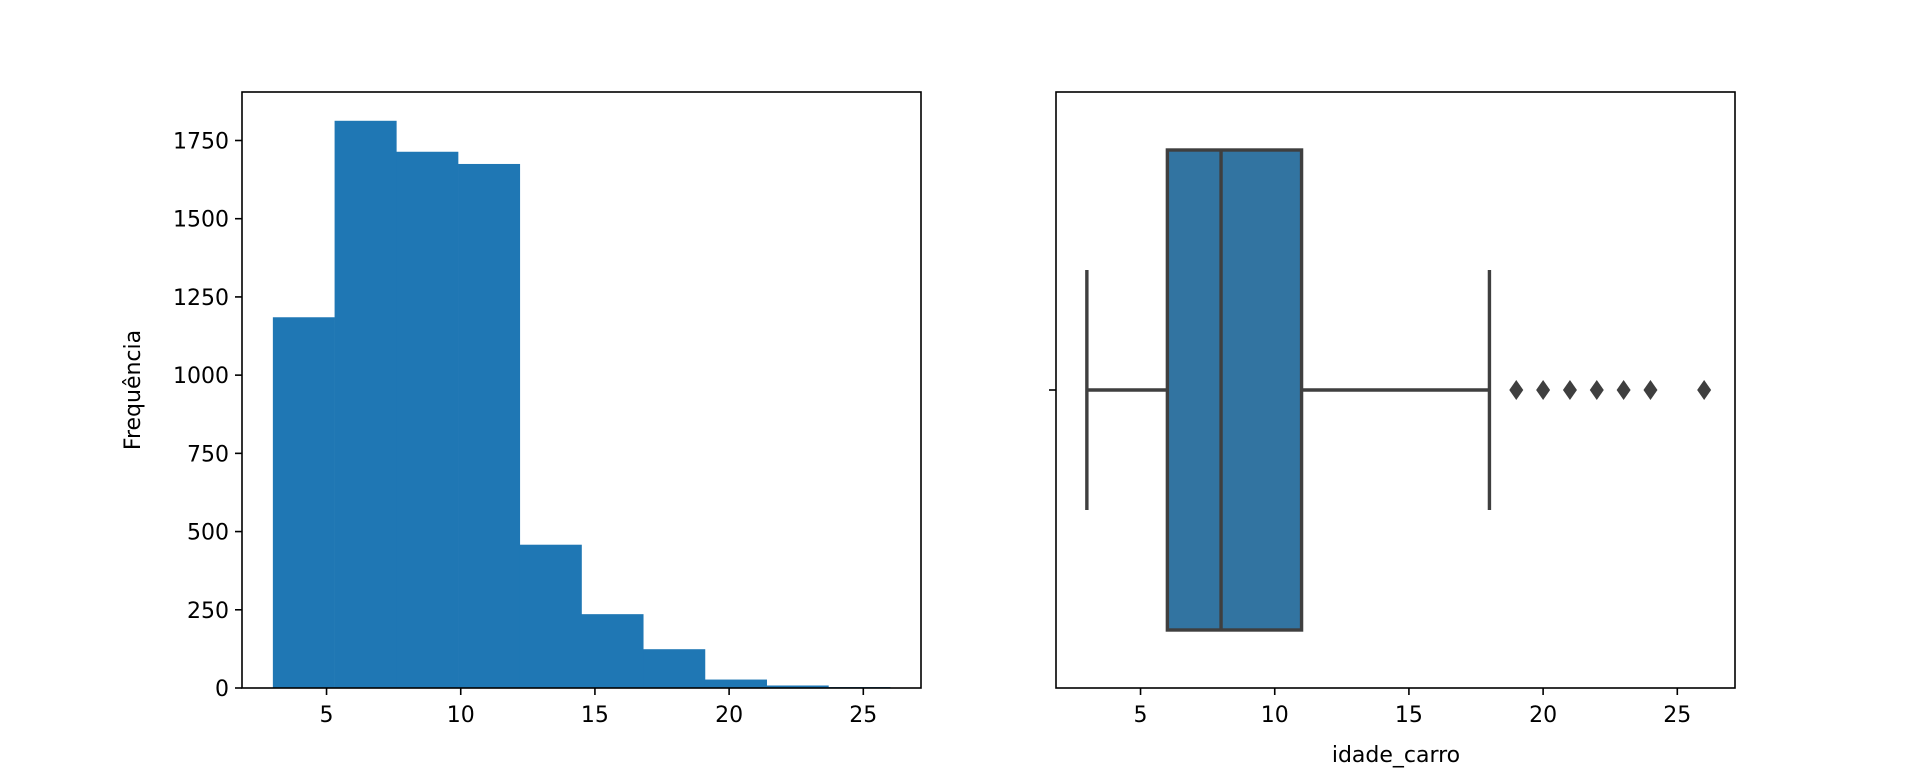  What do you see at coordinates (461, 715) in the screenshot?
I see `histogram-x-tick-label: 10` at bounding box center [461, 715].